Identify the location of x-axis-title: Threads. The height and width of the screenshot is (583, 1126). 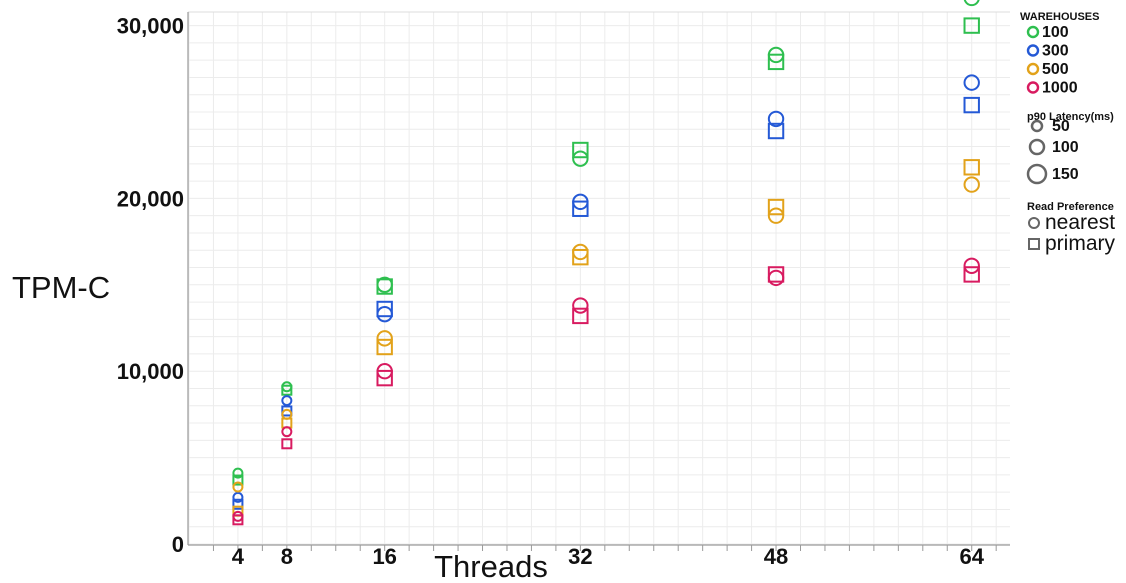
(491, 566).